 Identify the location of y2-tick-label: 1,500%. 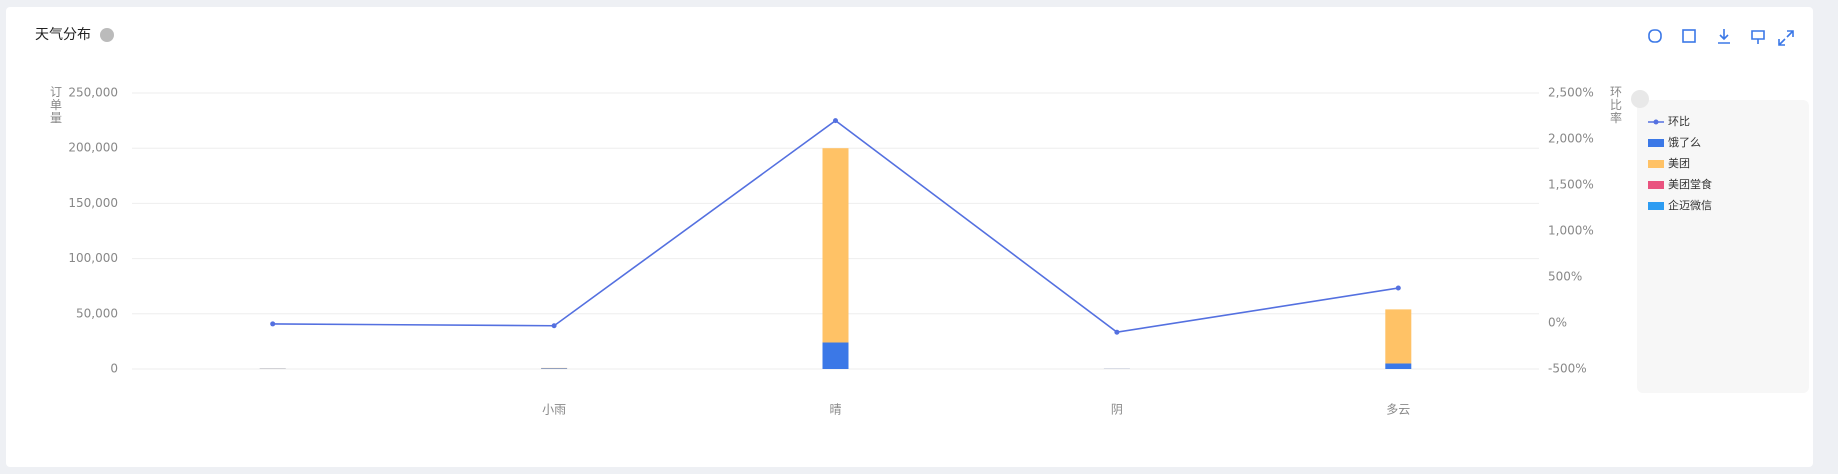
(1571, 185).